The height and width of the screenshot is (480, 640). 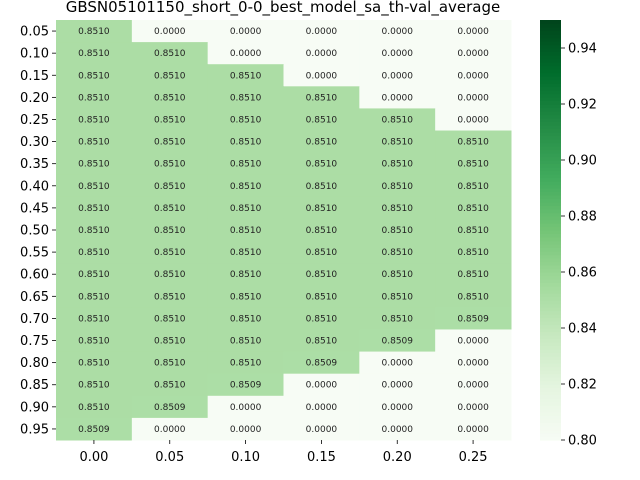 I want to click on y-tick-label: 0.75, so click(x=34, y=341).